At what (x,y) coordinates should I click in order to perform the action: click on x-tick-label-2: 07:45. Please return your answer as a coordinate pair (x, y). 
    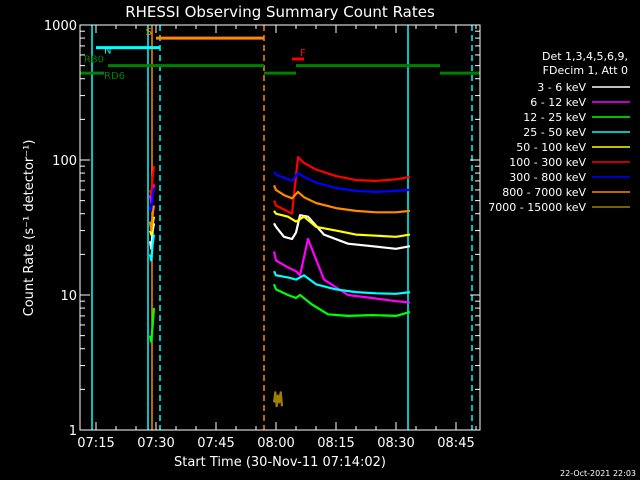
    Looking at the image, I should click on (215, 443).